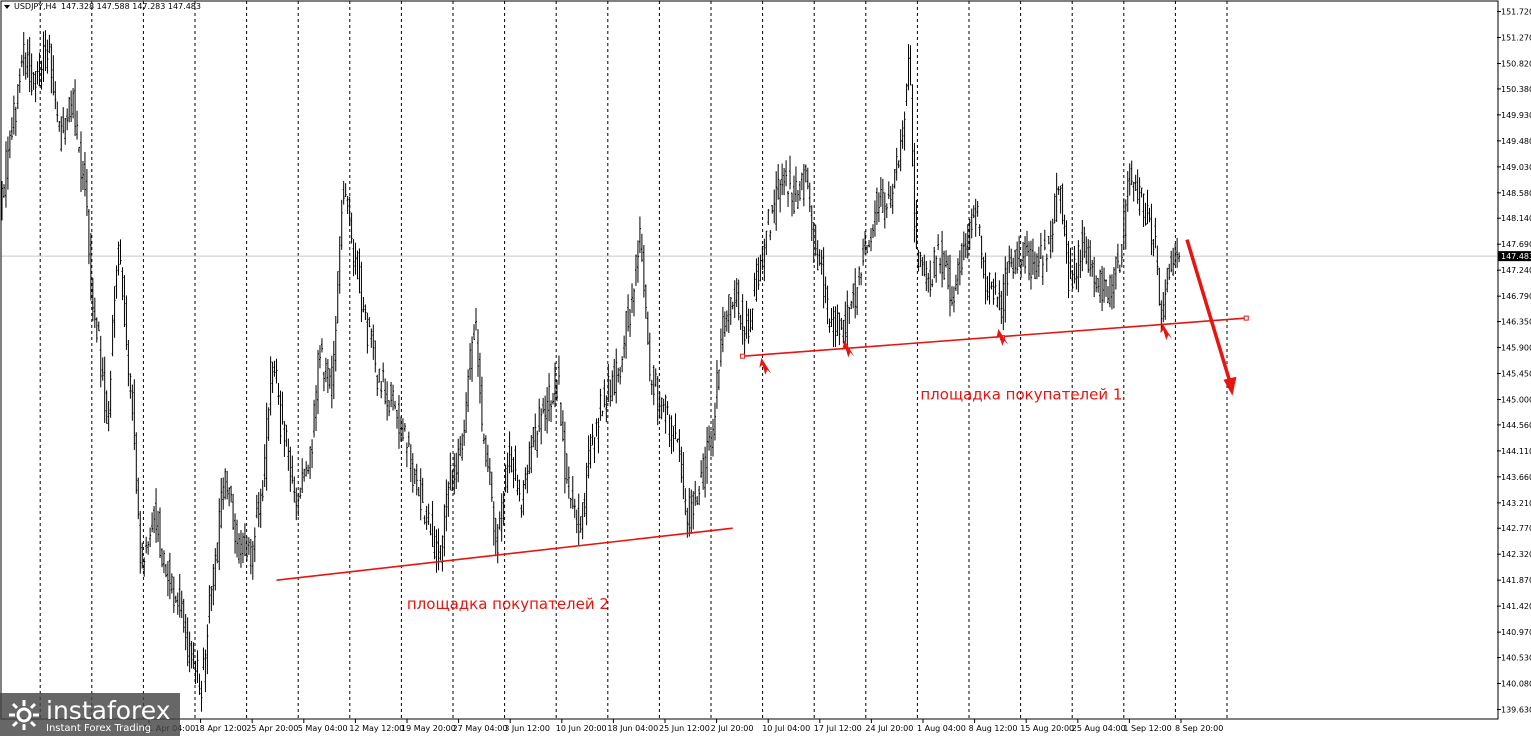  Describe the element at coordinates (7, 7) in the screenshot. I see `chevron-down-icon` at that location.